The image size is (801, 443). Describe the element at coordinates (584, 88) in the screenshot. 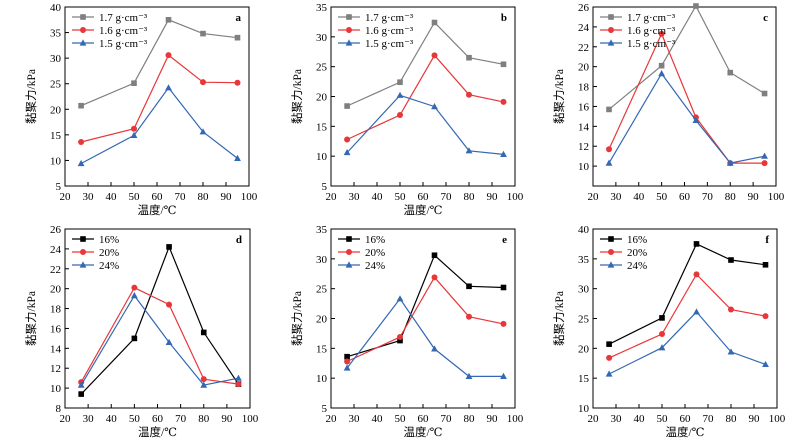

I see `y-tick-label: 18` at that location.